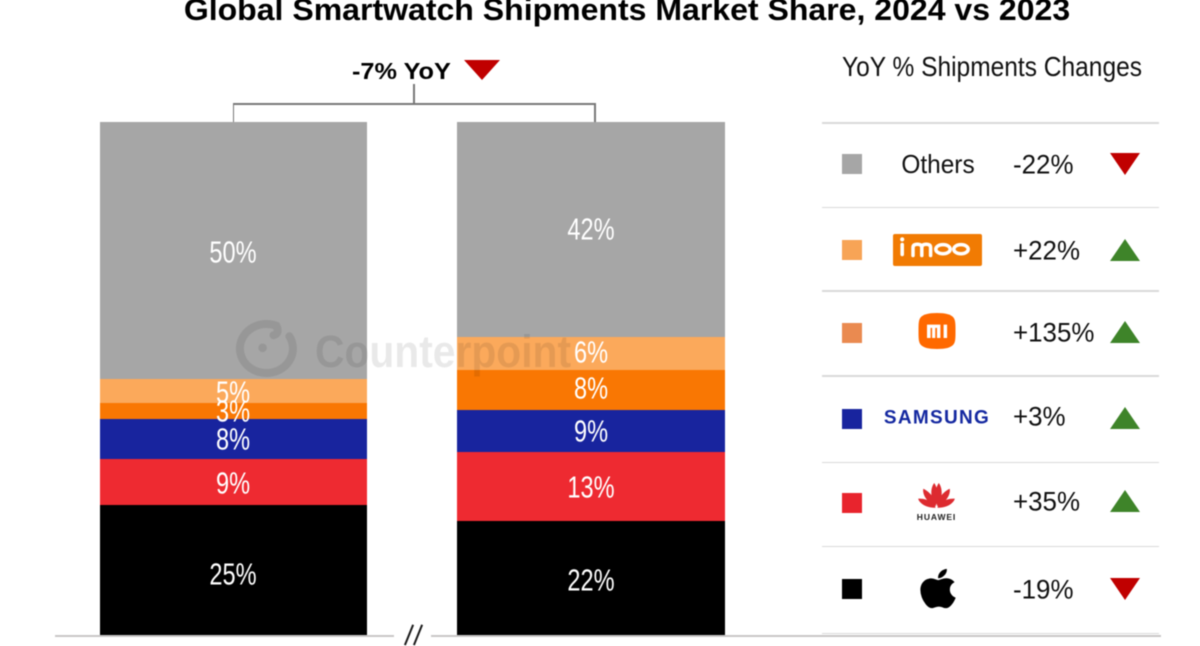  Describe the element at coordinates (443, 352) in the screenshot. I see `svg-text: Counterpoint` at that location.